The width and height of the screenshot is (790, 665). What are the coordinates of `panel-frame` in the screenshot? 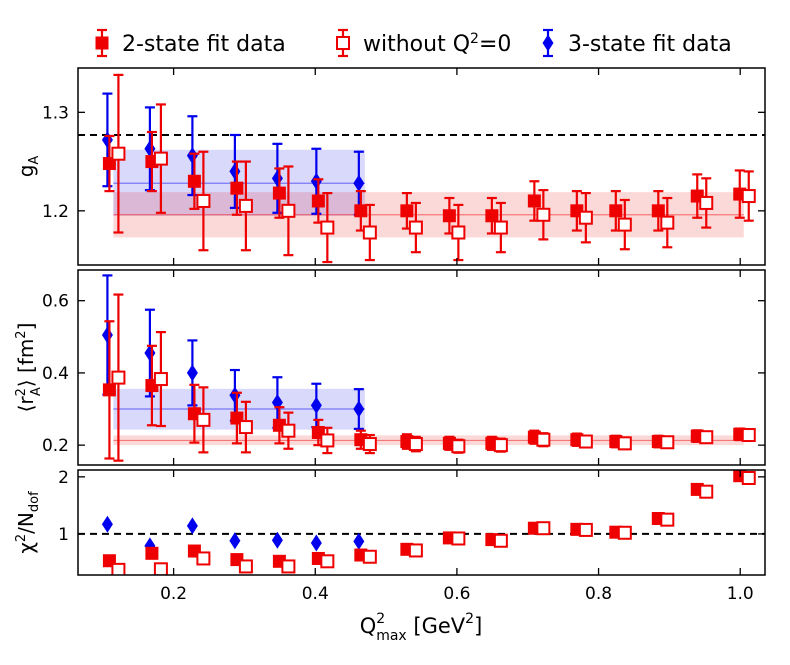 It's located at (421, 522).